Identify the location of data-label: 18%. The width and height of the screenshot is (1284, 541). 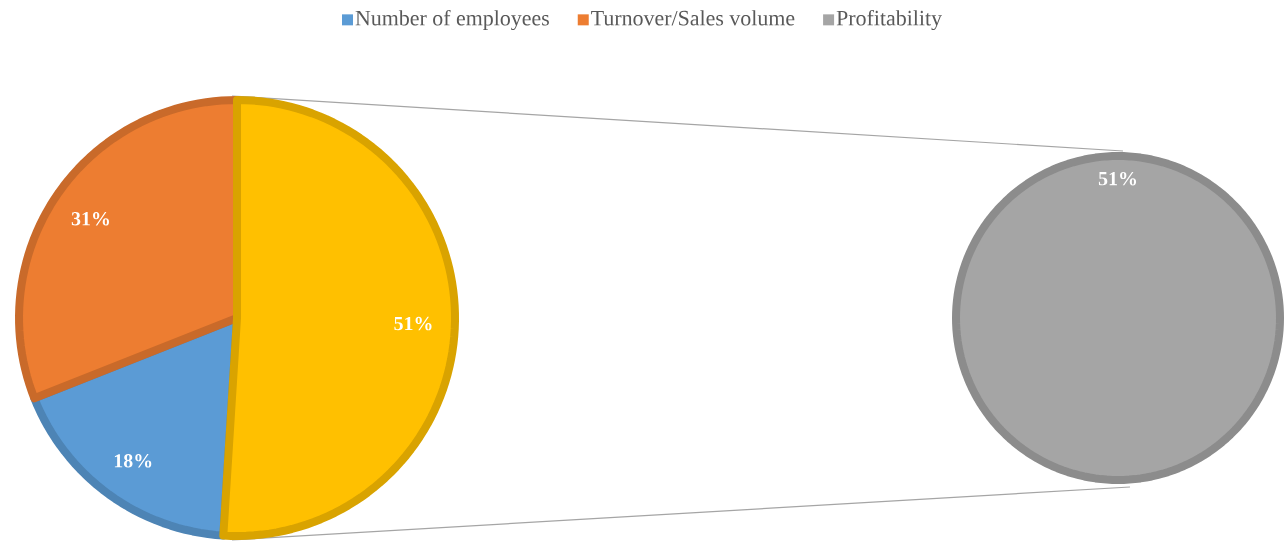
(133, 461).